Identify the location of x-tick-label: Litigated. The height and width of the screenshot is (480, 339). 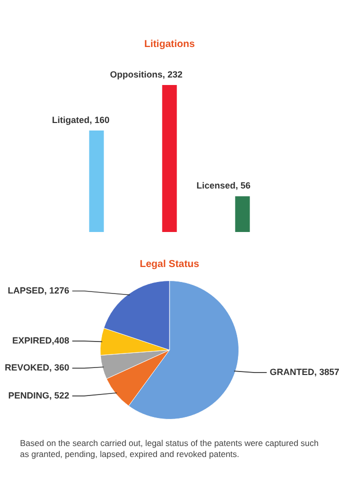
(71, 119).